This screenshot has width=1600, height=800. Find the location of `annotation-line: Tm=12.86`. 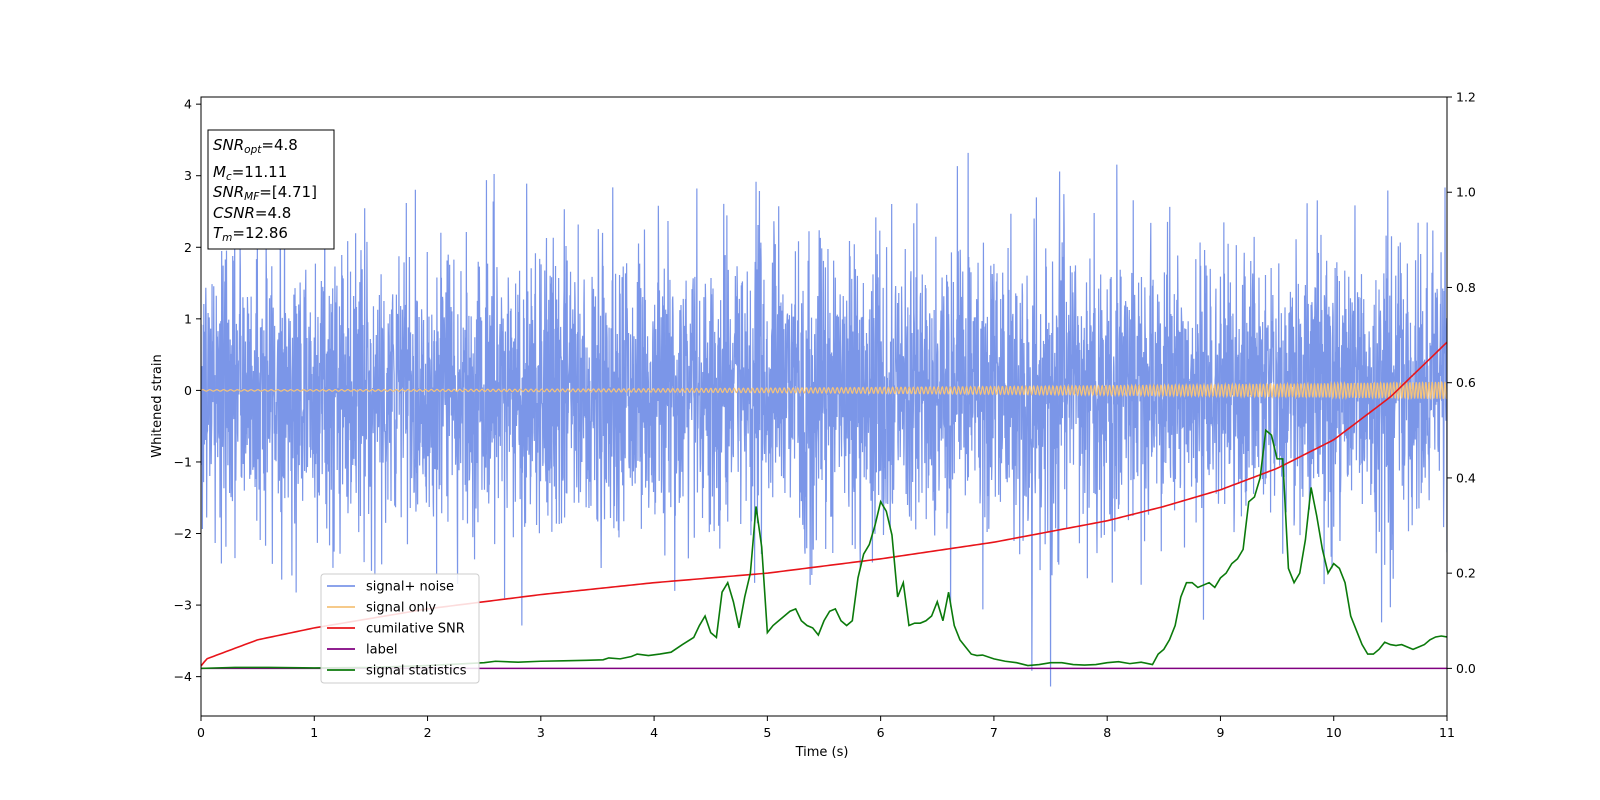

annotation-line: Tm=12.86 is located at coordinates (250, 234).